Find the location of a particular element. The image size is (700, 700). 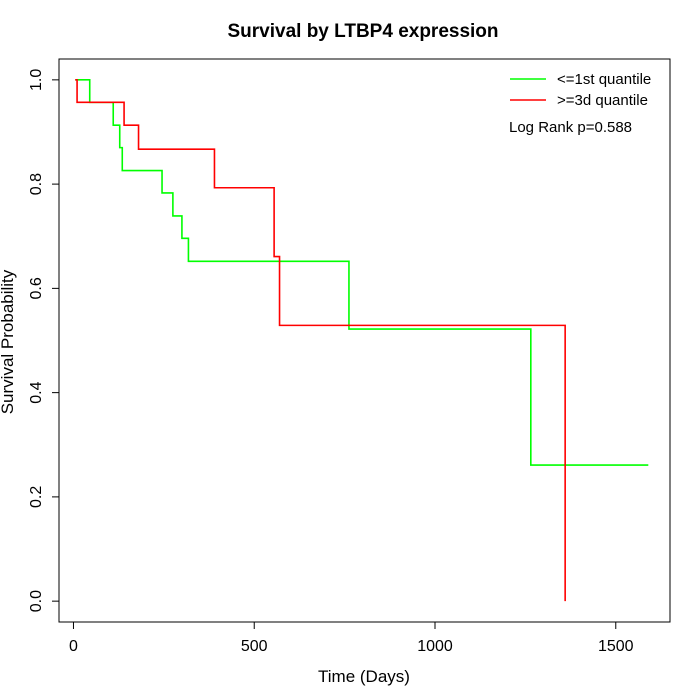

x-tick-label: 1500 is located at coordinates (616, 646).